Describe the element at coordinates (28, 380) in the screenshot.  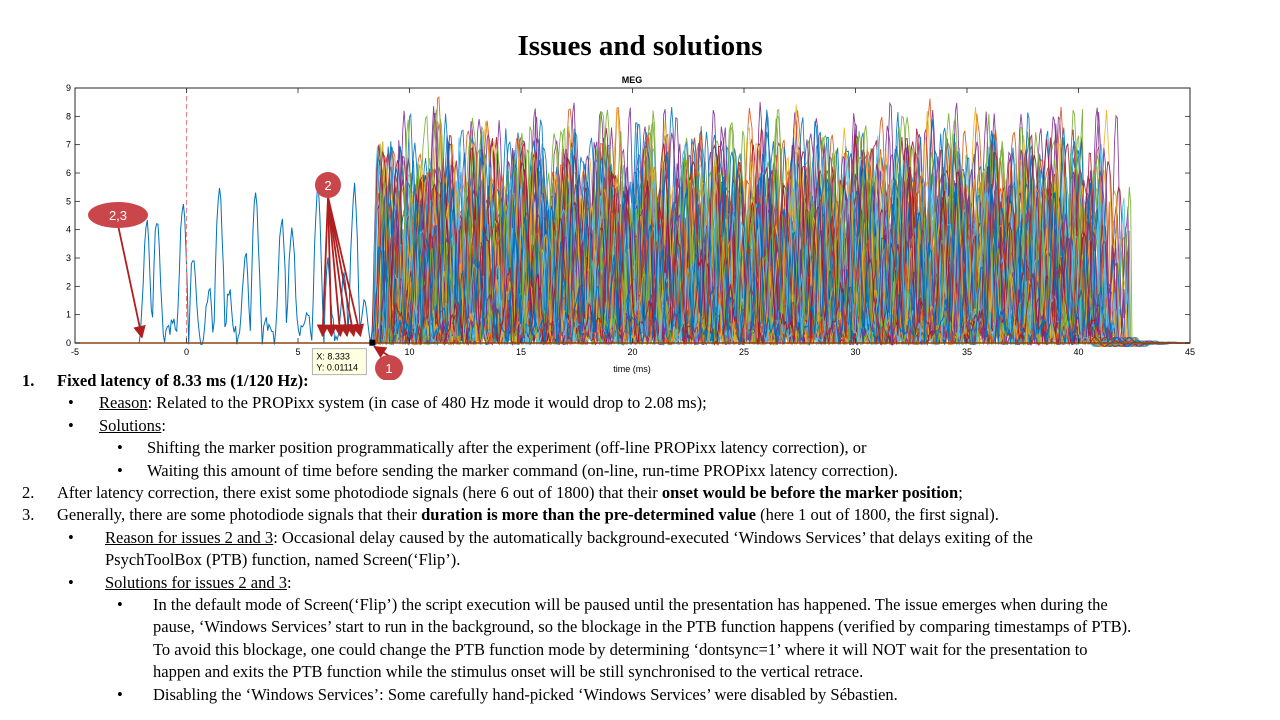
I see `item-1-number: 1.` at that location.